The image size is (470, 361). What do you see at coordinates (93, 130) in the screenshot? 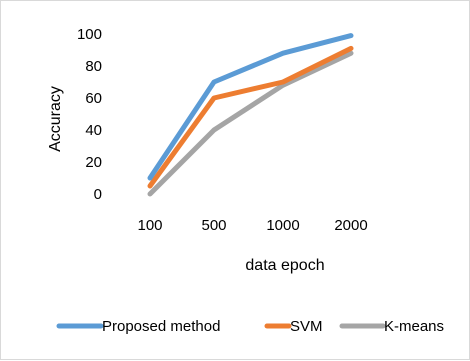
I see `y-tick-label: 40` at bounding box center [93, 130].